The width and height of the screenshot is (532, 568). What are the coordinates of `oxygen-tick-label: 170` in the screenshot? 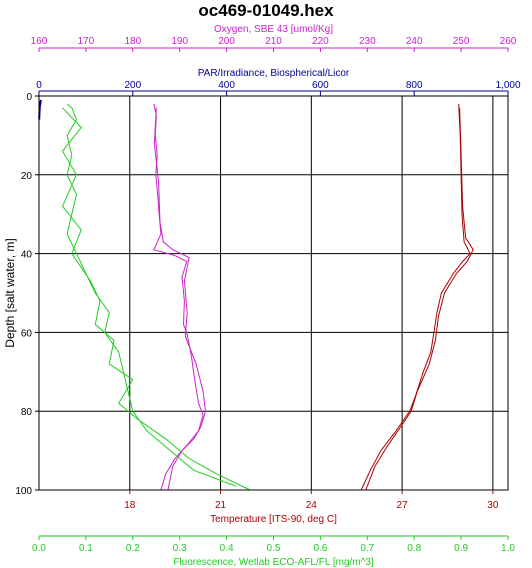 It's located at (86, 41).